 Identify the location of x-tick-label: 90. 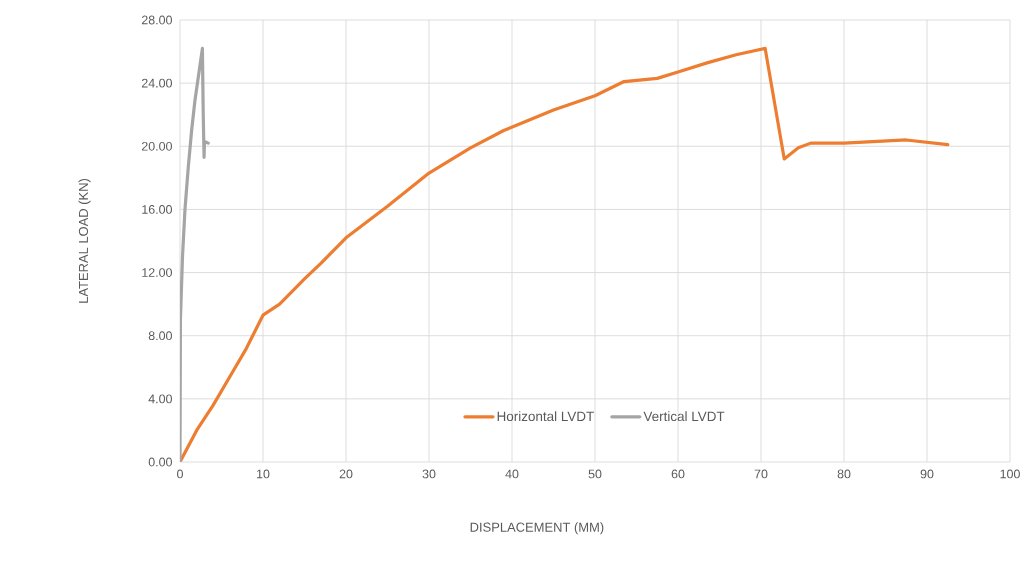
(927, 474).